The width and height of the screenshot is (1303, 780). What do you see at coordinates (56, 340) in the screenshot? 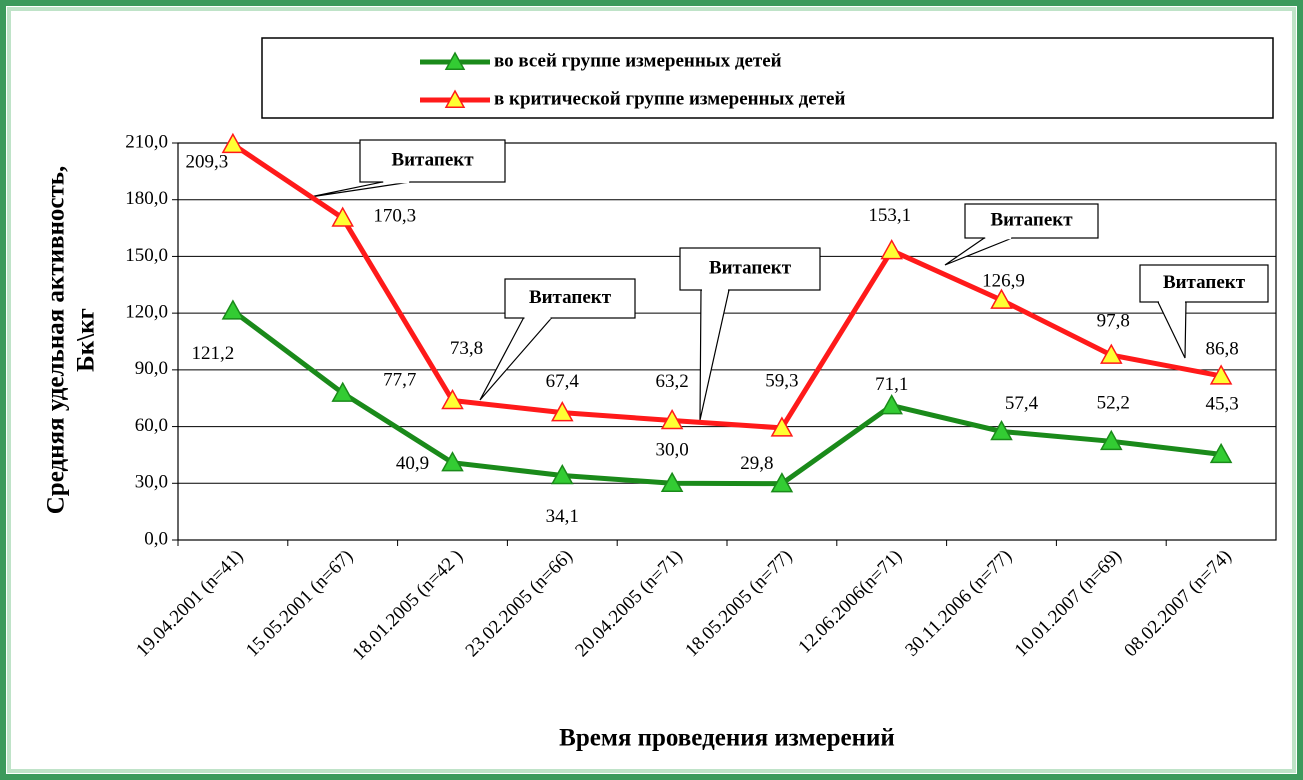
I see `y-axis-title: Средняя удельная активность,` at bounding box center [56, 340].